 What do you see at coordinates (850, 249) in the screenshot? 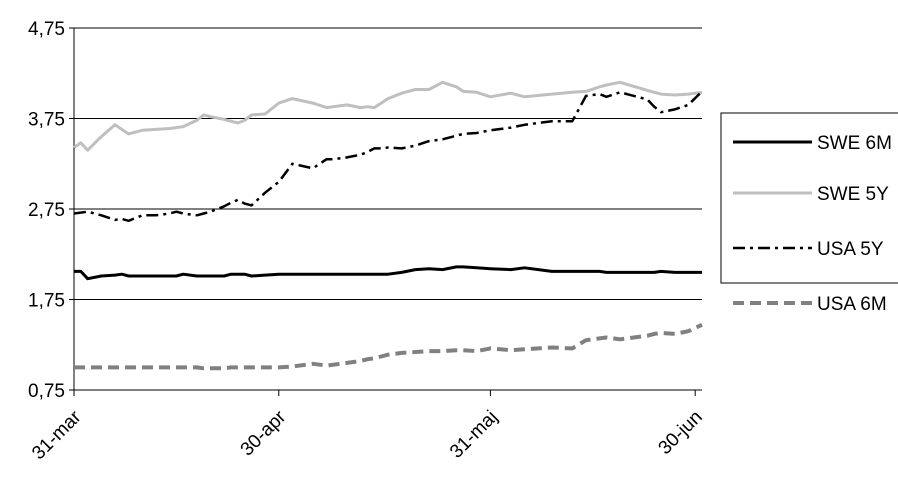
I see `legend-label: USA 5Y` at bounding box center [850, 249].